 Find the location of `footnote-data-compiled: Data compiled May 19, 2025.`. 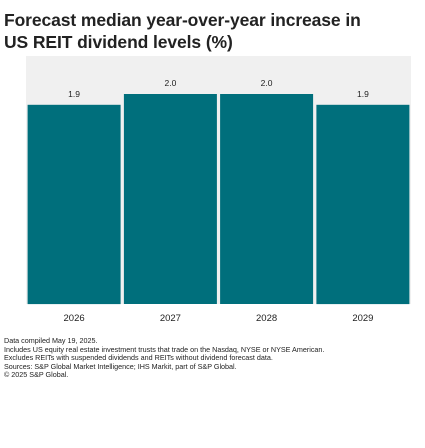

footnote-data-compiled: Data compiled May 19, 2025. is located at coordinates (51, 340).